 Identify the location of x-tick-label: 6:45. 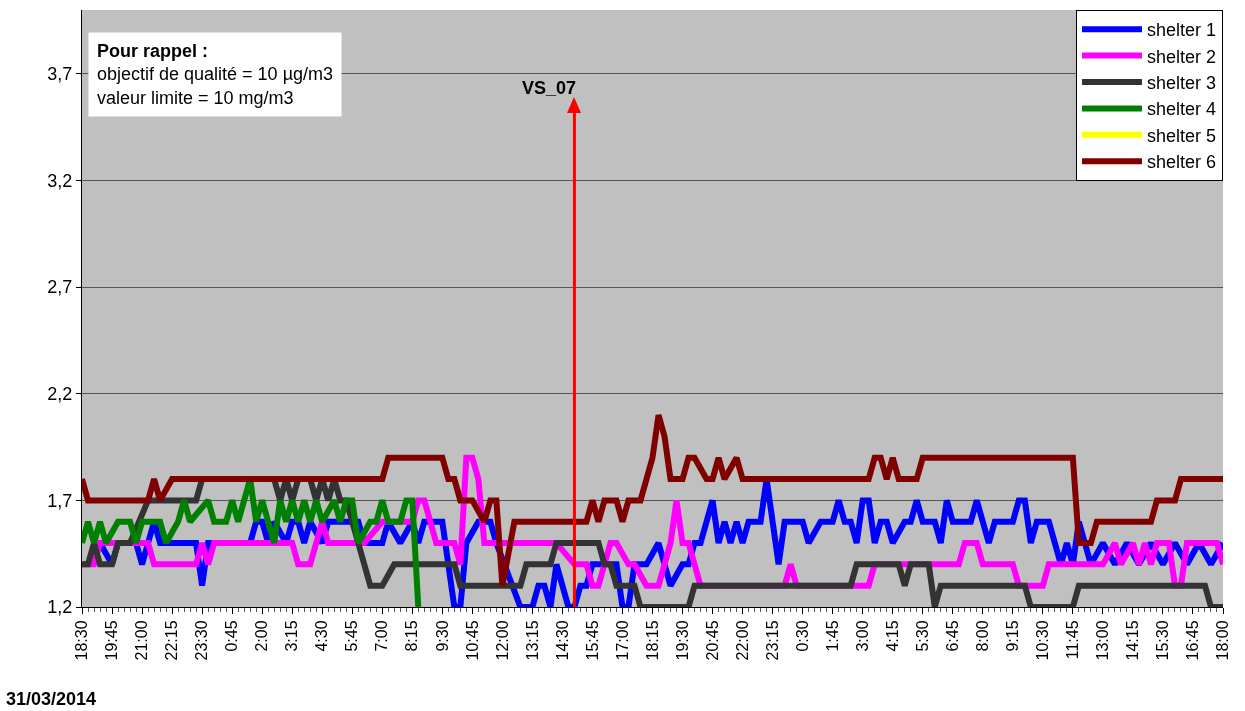
(952, 636).